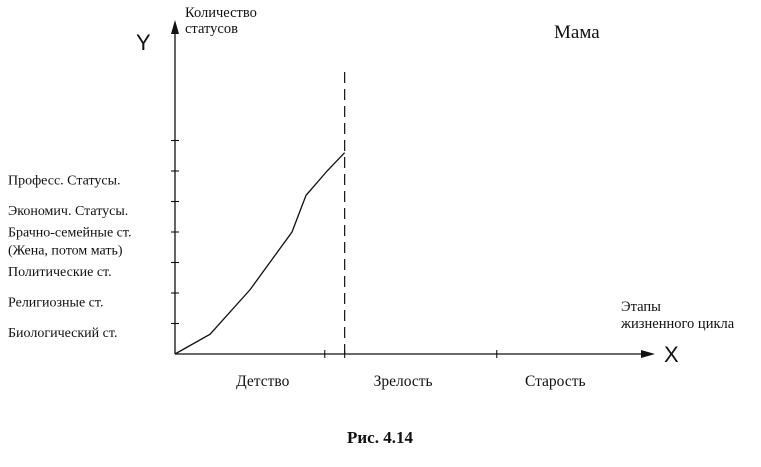  I want to click on x-axis-label: Этапы жизненного цикла, so click(677, 315).